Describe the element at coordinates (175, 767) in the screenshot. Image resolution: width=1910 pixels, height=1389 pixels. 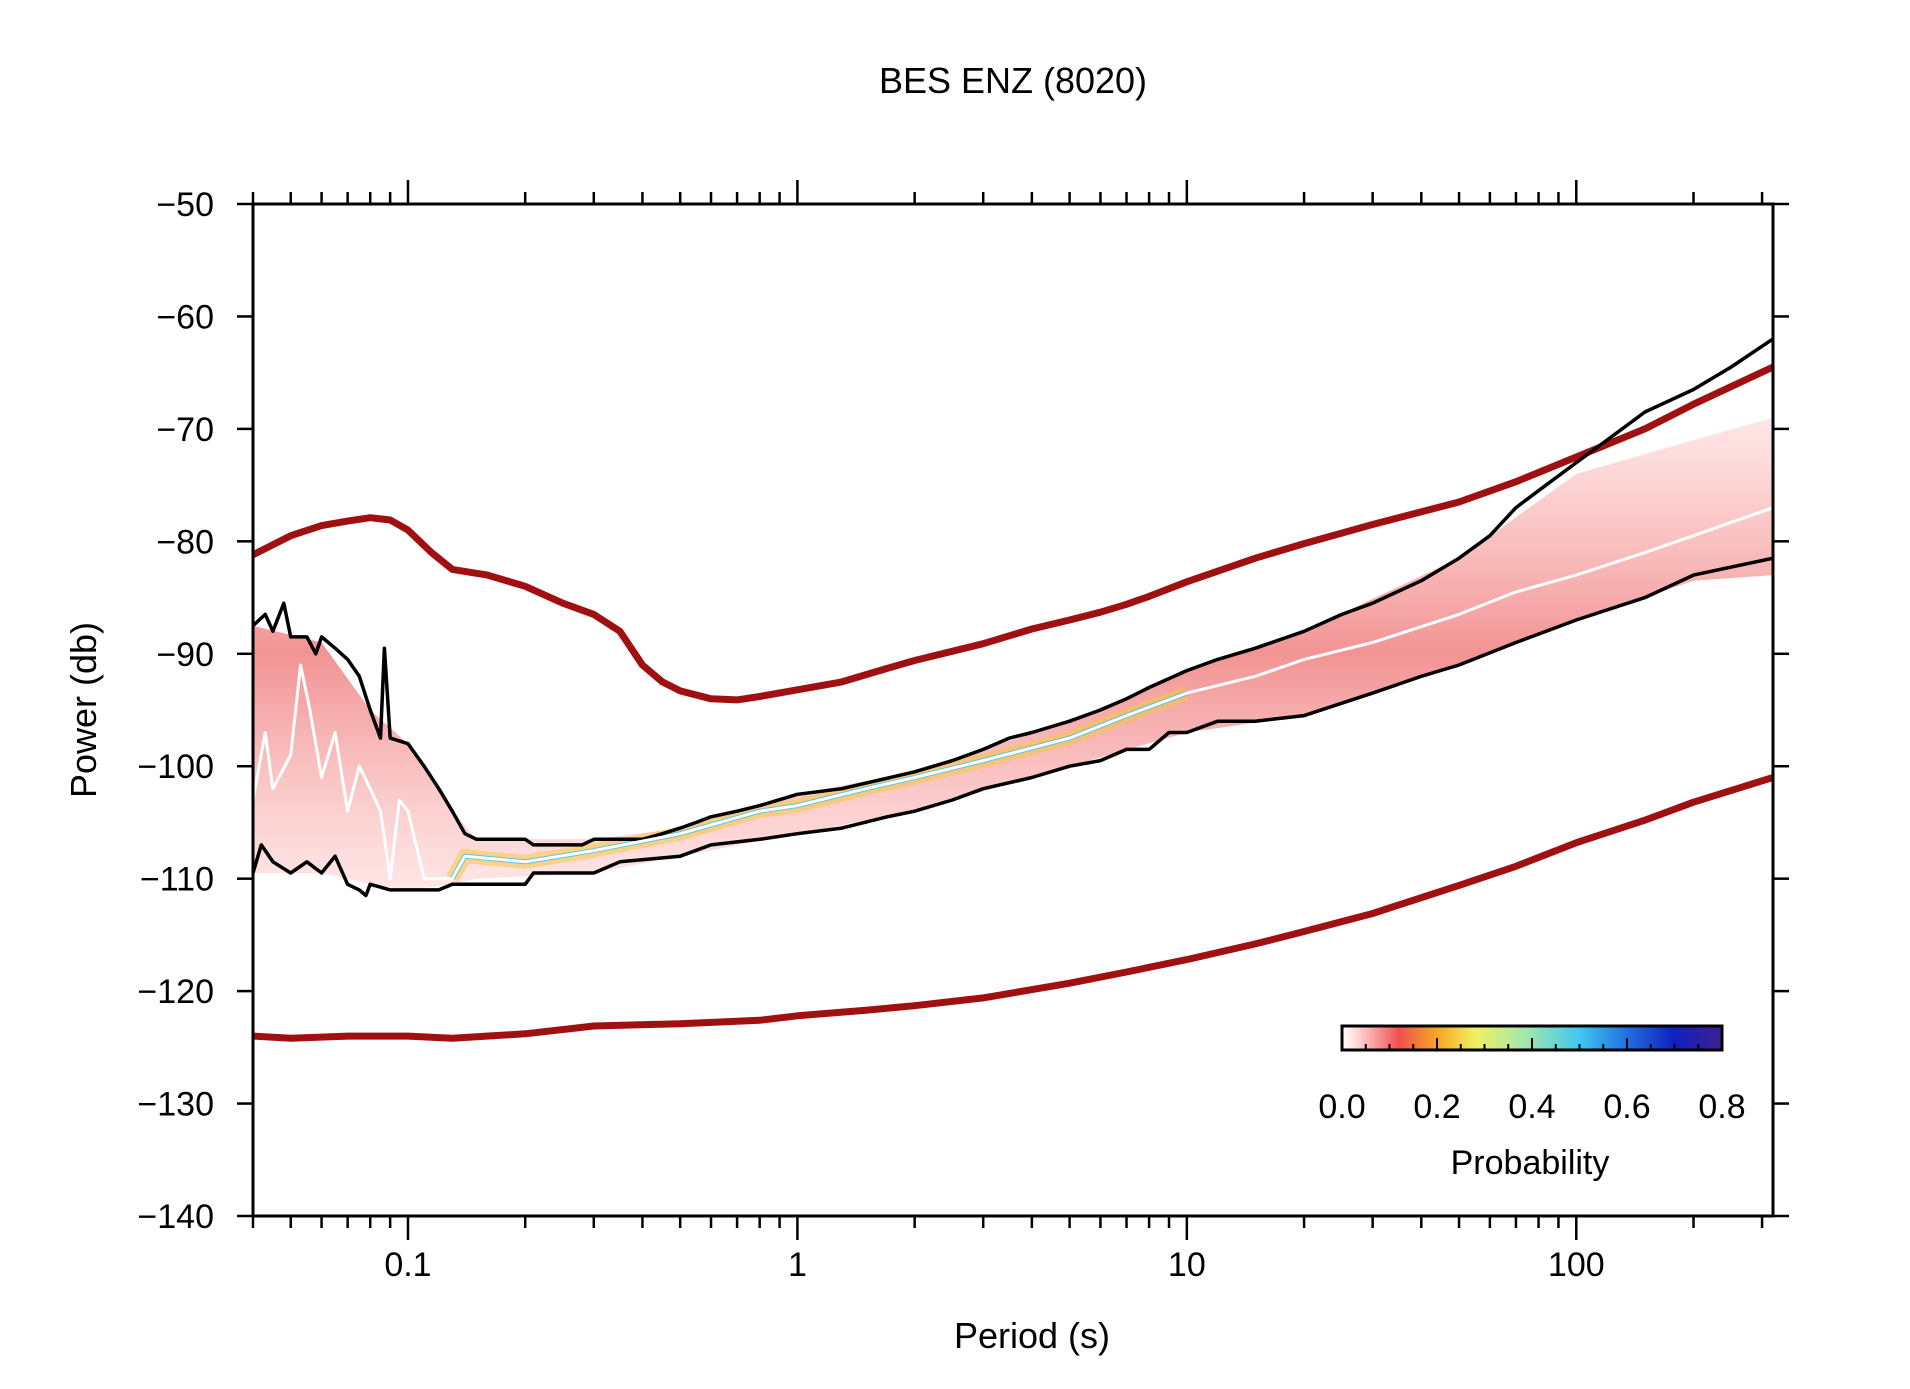
I see `y-tick-label: −100` at that location.